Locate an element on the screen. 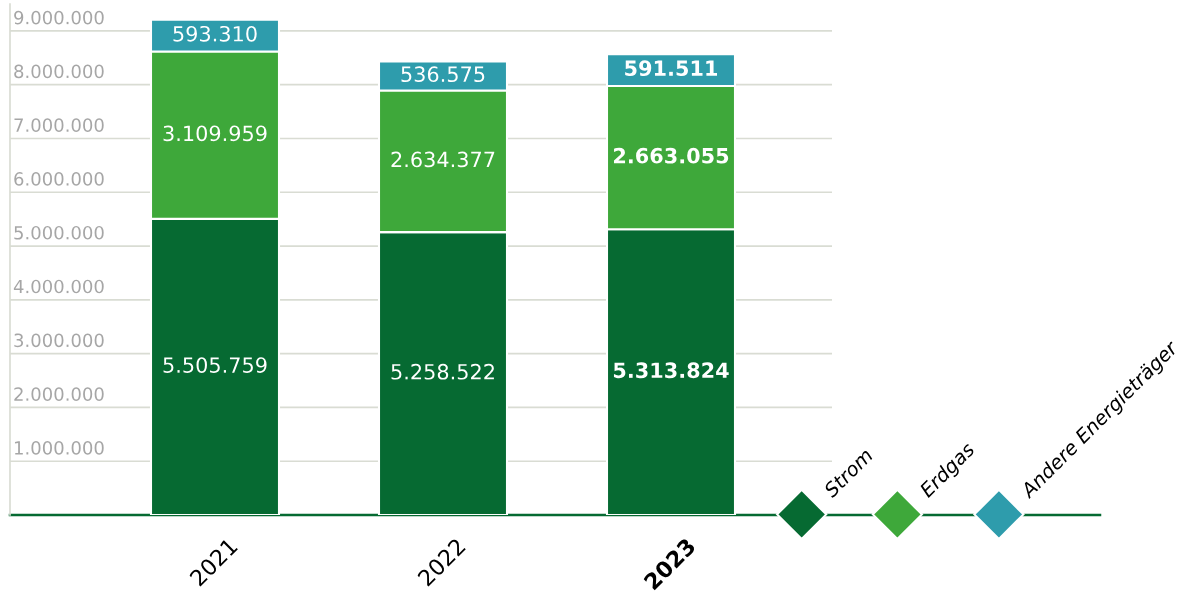  data-label: 2.663.055 is located at coordinates (671, 155).